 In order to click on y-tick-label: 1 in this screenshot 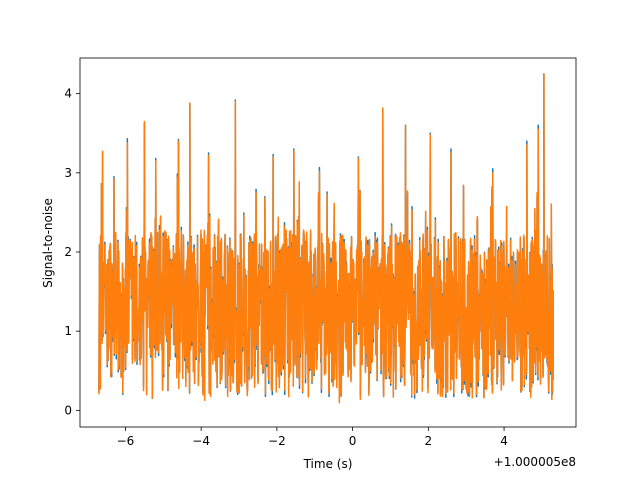, I will do `click(68, 331)`.